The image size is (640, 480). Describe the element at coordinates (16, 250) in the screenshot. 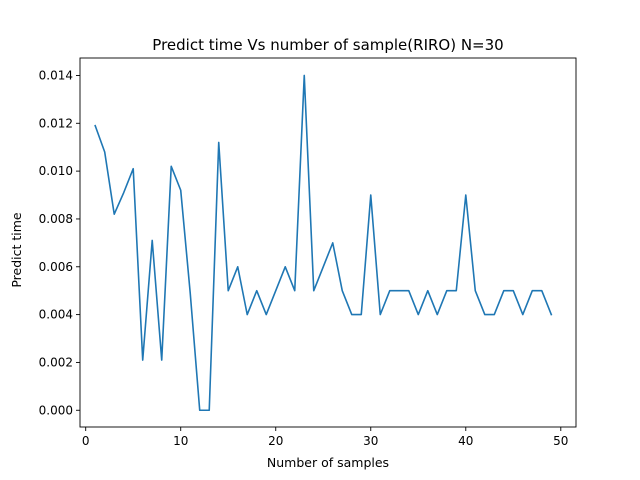

I see `y-axis-label: Predict time` at that location.